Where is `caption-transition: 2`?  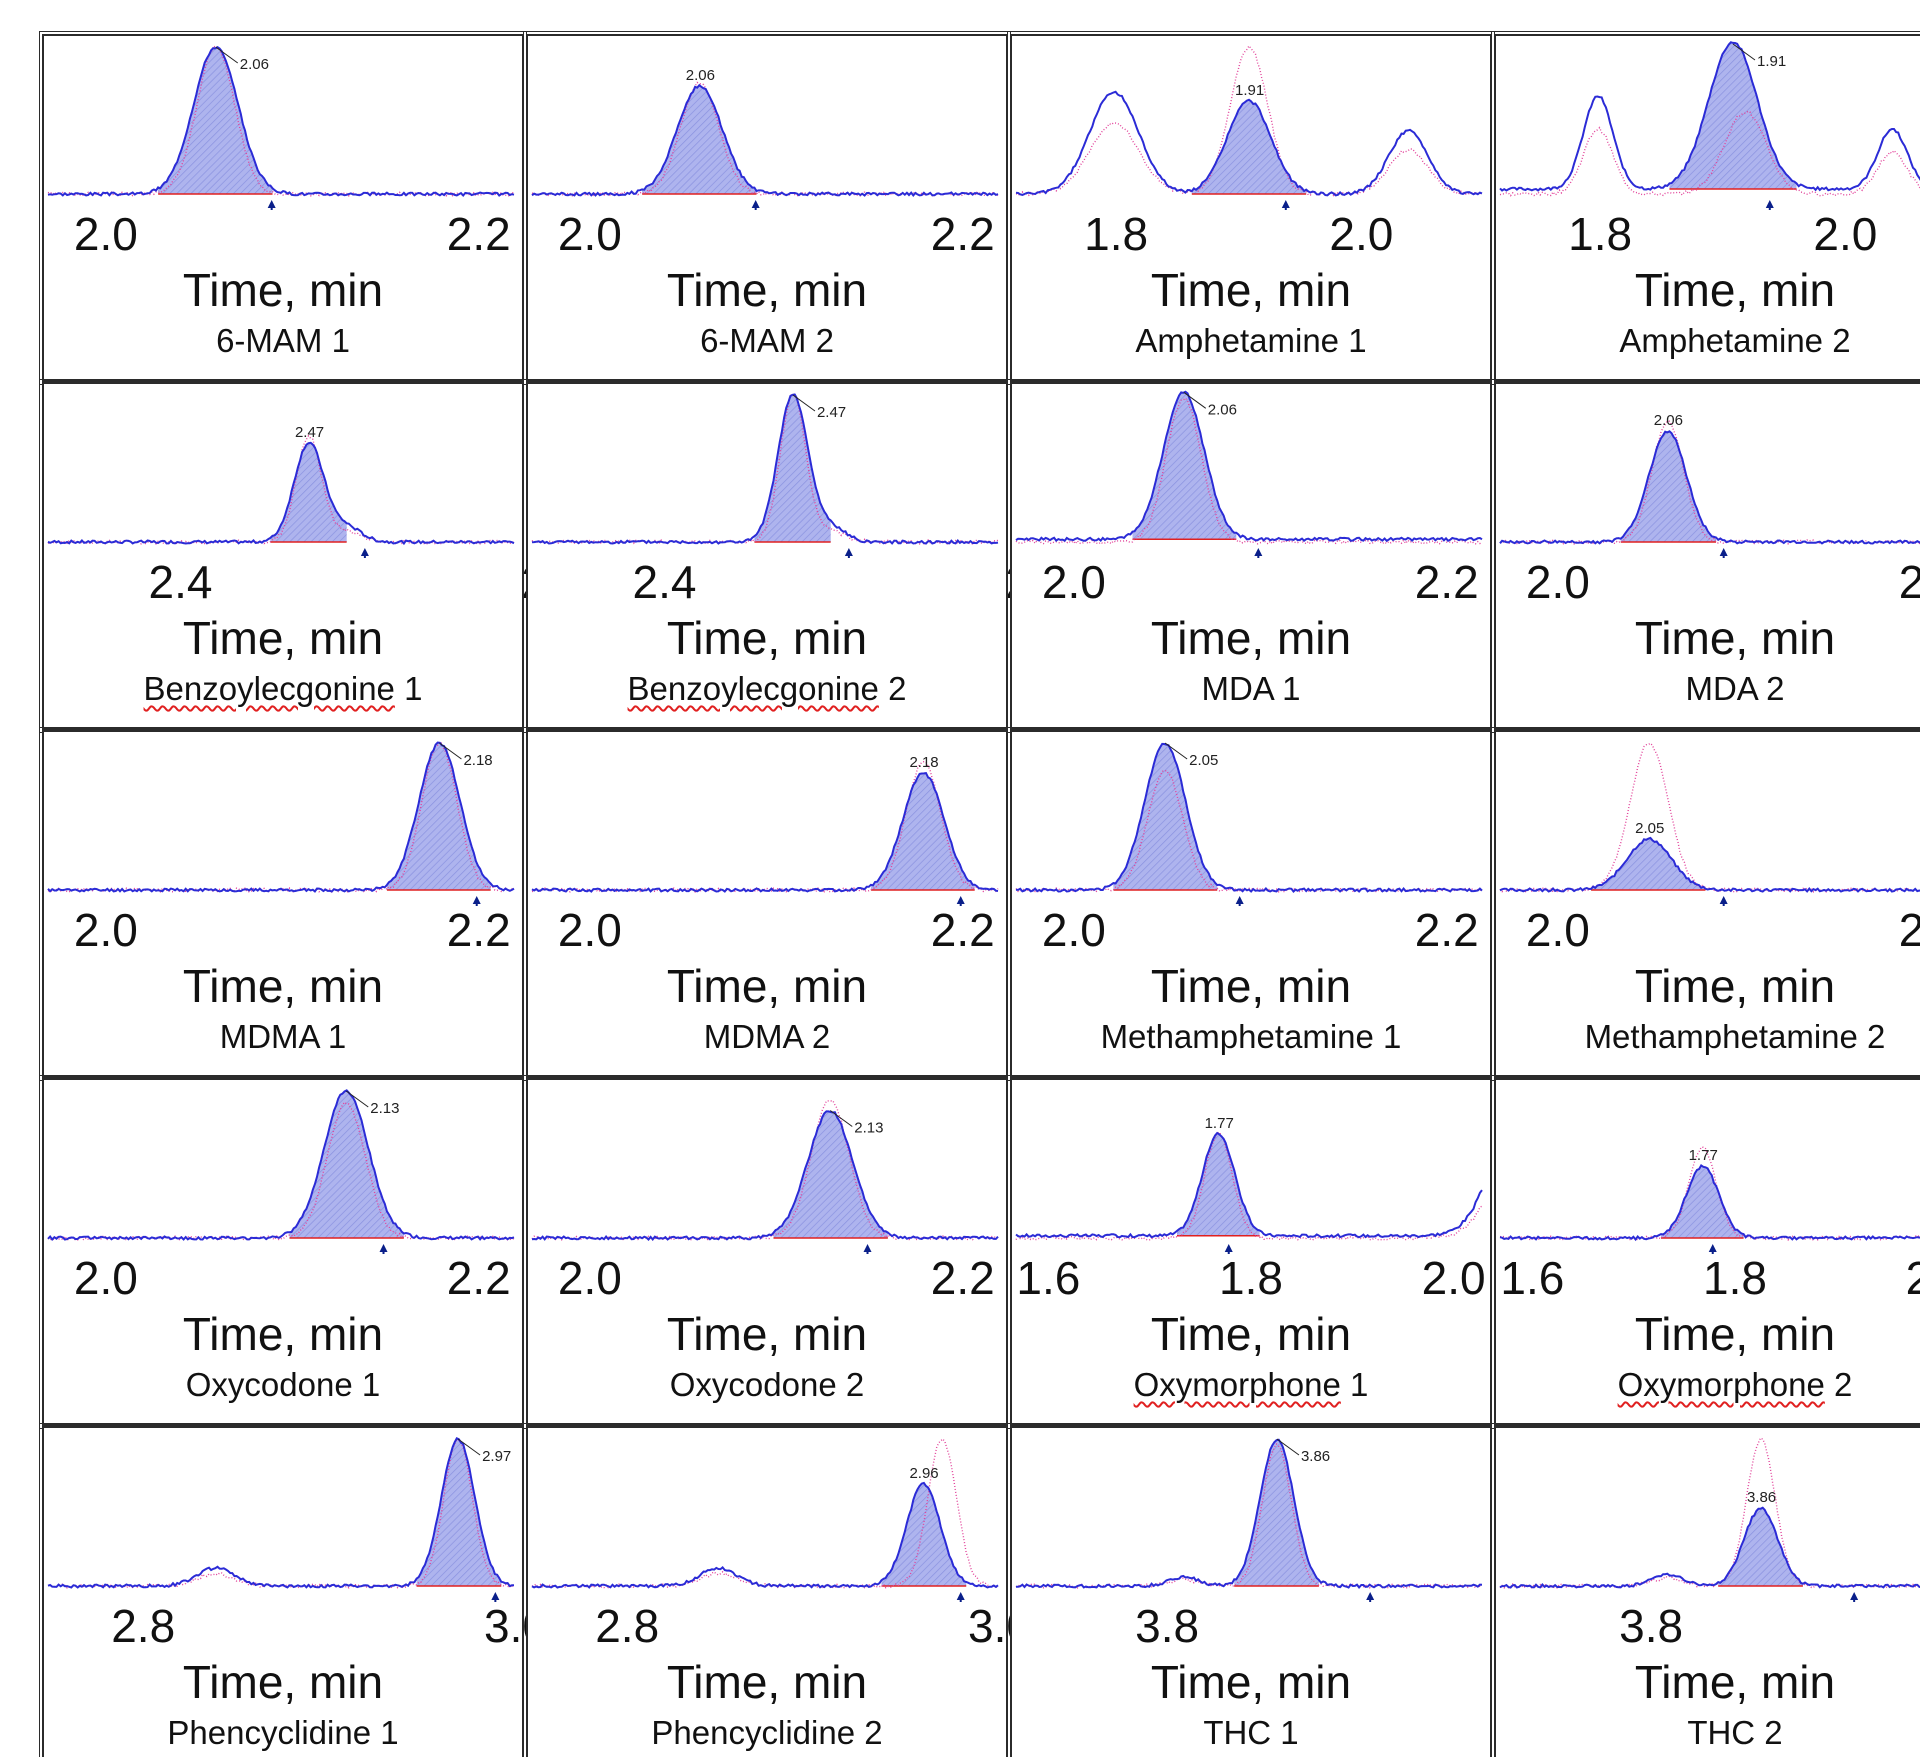
caption-transition: 2 is located at coordinates (1837, 340).